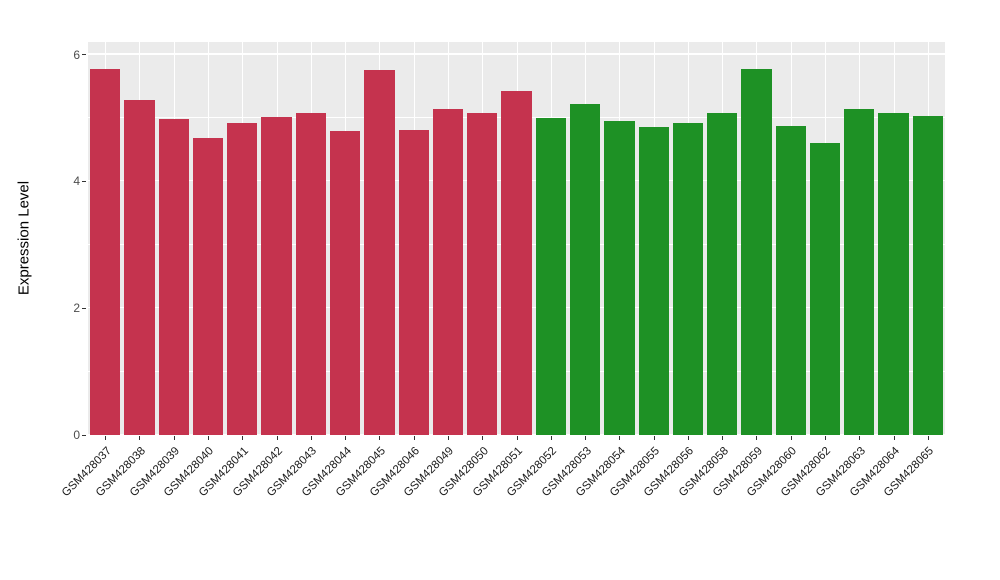 This screenshot has width=1000, height=580. Describe the element at coordinates (893, 274) in the screenshot. I see `bar-GSM428064` at that location.